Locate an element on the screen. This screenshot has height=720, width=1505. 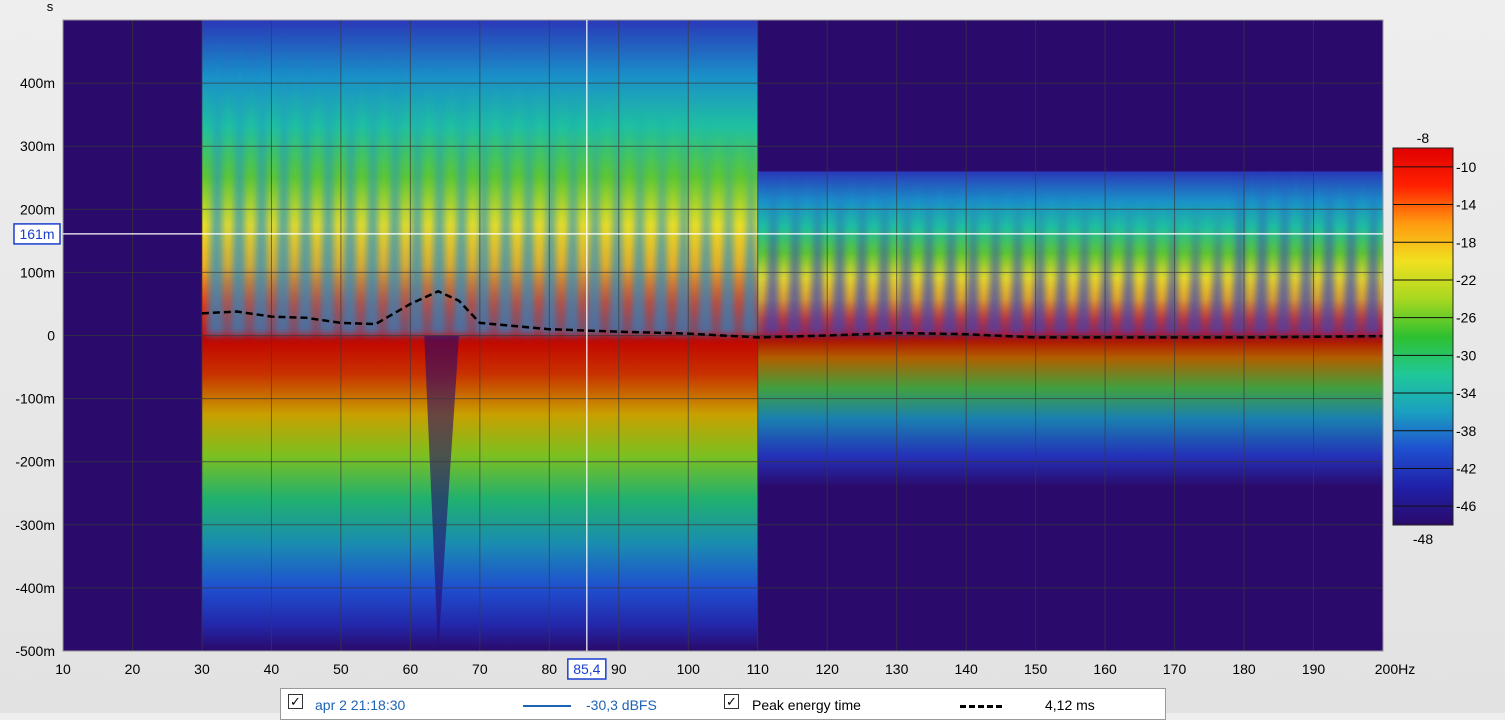
y-tick-label: -400m is located at coordinates (35, 588).